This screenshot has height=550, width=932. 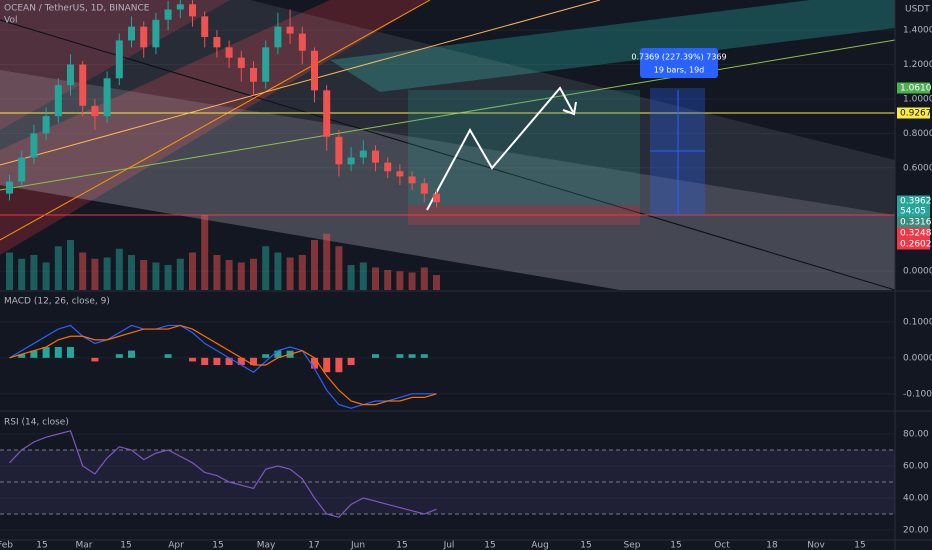 What do you see at coordinates (176, 545) in the screenshot?
I see `time-label: Apr` at bounding box center [176, 545].